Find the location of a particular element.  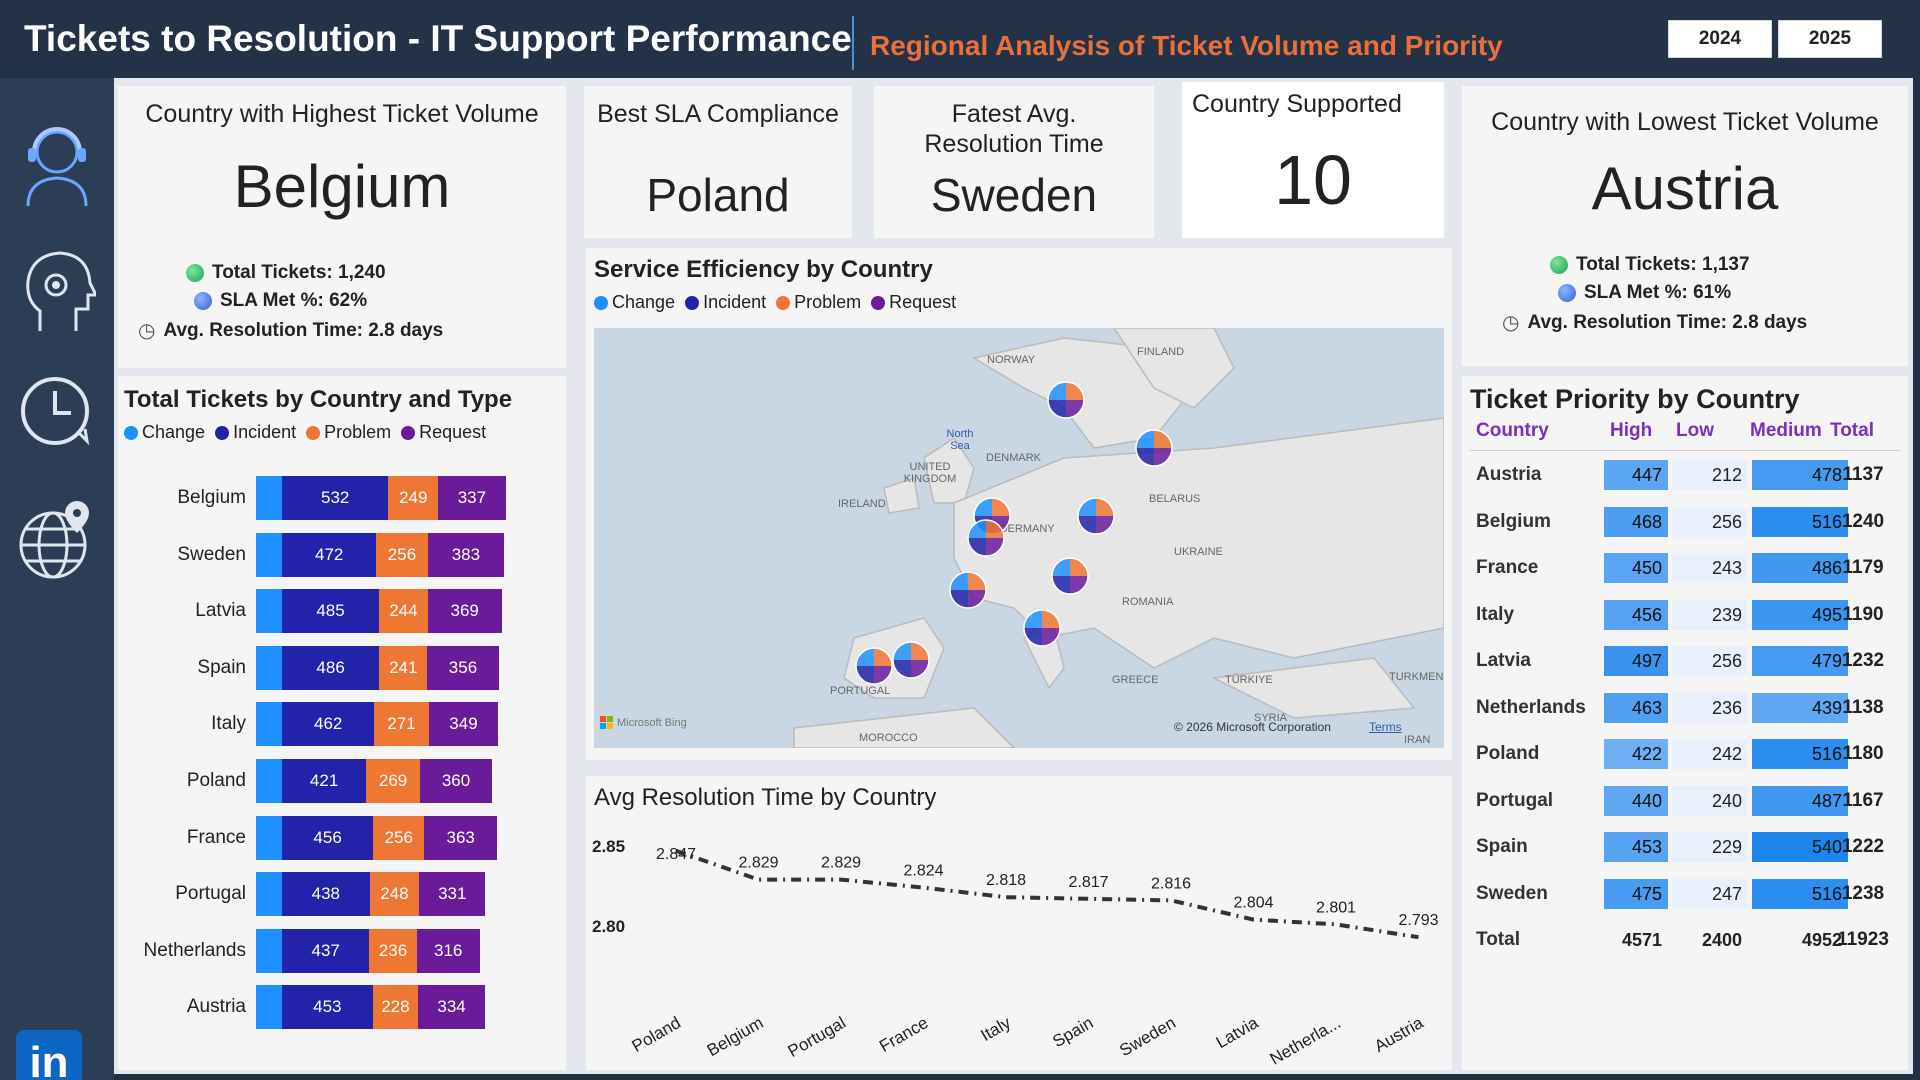

bar-segment-request: 369 is located at coordinates (464, 611).